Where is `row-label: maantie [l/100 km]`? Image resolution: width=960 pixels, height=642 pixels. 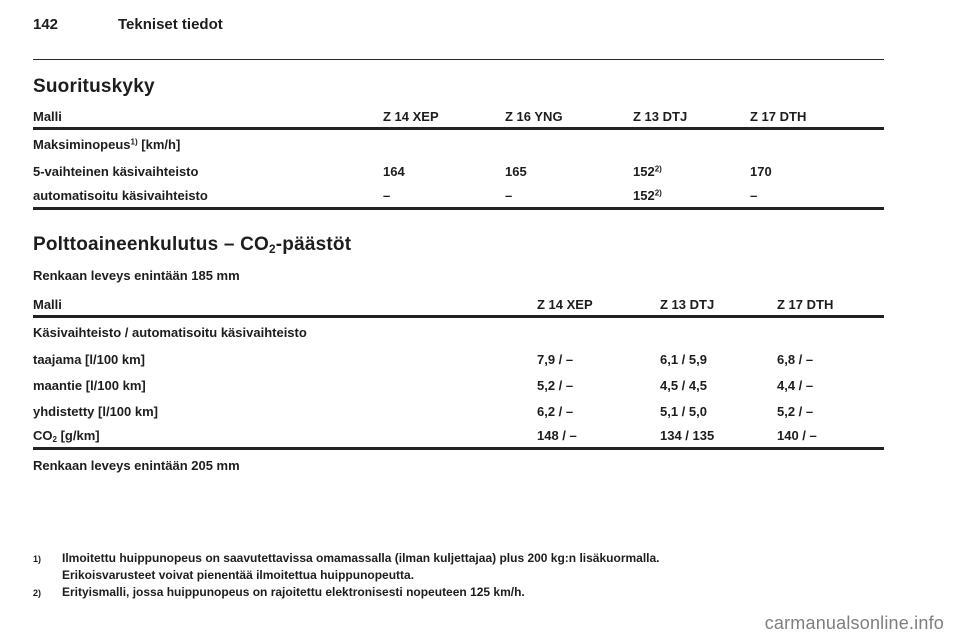 row-label: maantie [l/100 km] is located at coordinates (89, 385).